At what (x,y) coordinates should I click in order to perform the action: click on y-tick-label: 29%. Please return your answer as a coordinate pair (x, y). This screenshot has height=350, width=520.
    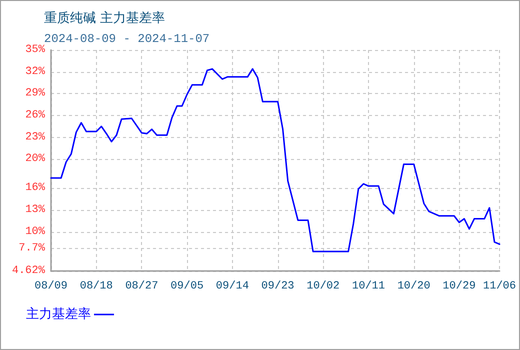
    Looking at the image, I should click on (35, 94).